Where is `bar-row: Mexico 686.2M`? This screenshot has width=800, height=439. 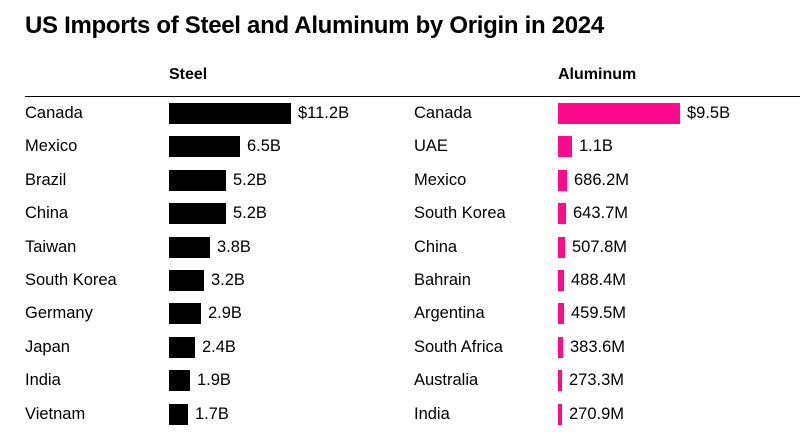 bar-row: Mexico 686.2M is located at coordinates (400, 180).